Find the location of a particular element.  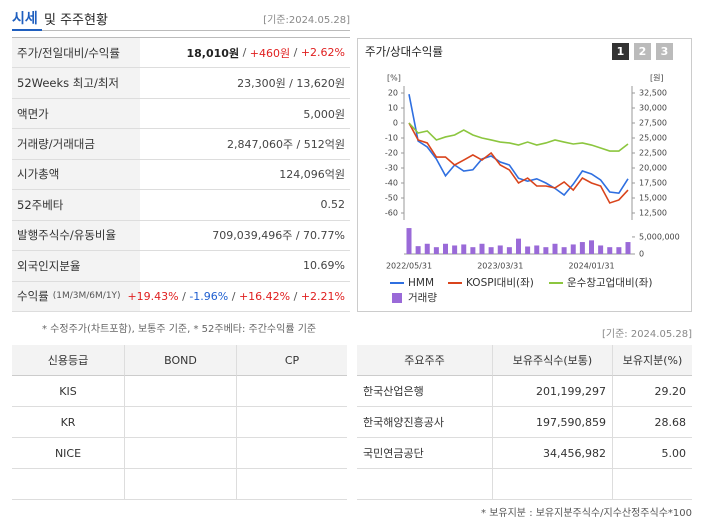

chart-button-label: 1 is located at coordinates (621, 51).